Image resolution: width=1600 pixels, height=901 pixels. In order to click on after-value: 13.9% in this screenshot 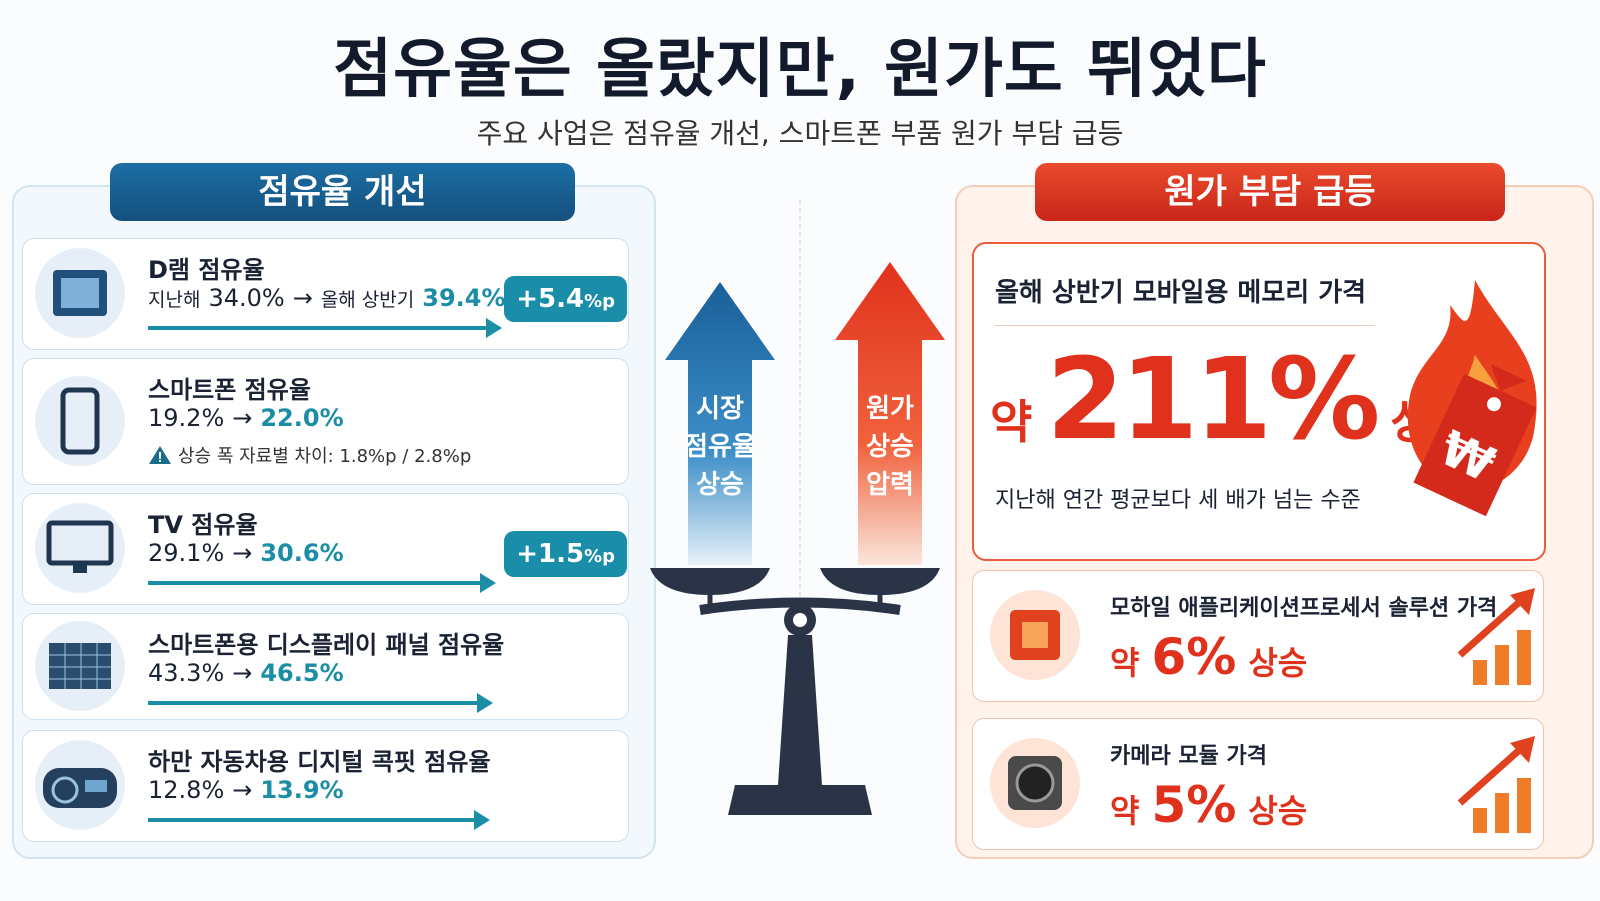, I will do `click(302, 790)`.